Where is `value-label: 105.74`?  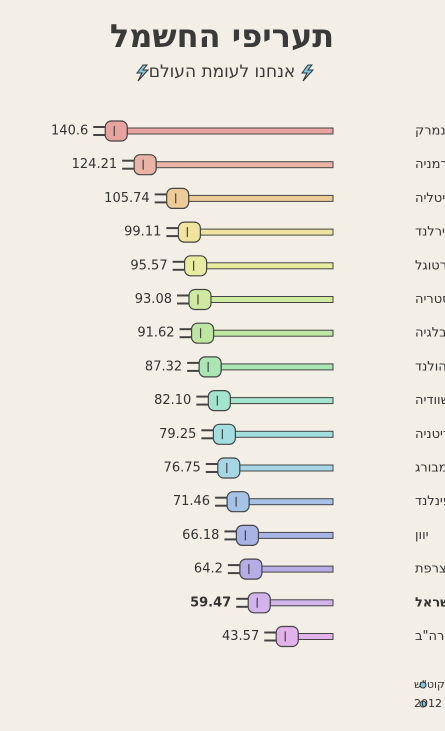
value-label: 105.74 is located at coordinates (127, 198).